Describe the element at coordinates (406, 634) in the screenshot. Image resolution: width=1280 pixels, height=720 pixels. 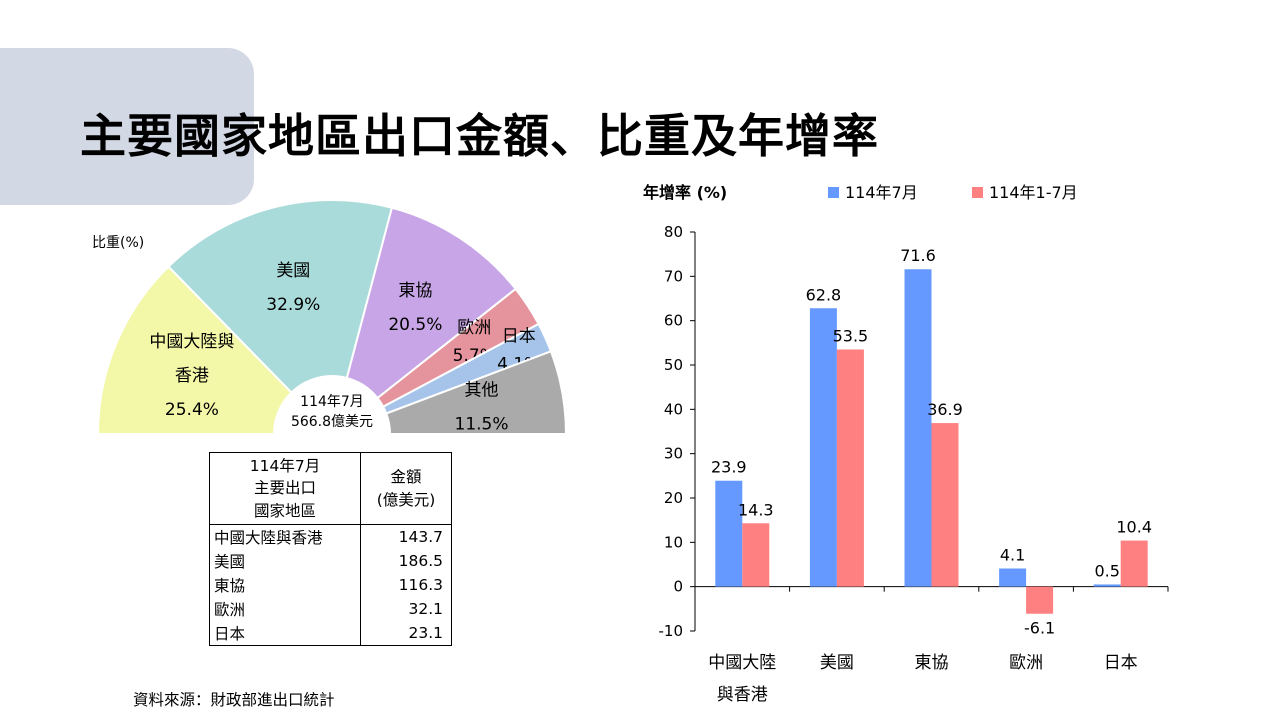
I see `table-cell-amount: 23.1` at that location.